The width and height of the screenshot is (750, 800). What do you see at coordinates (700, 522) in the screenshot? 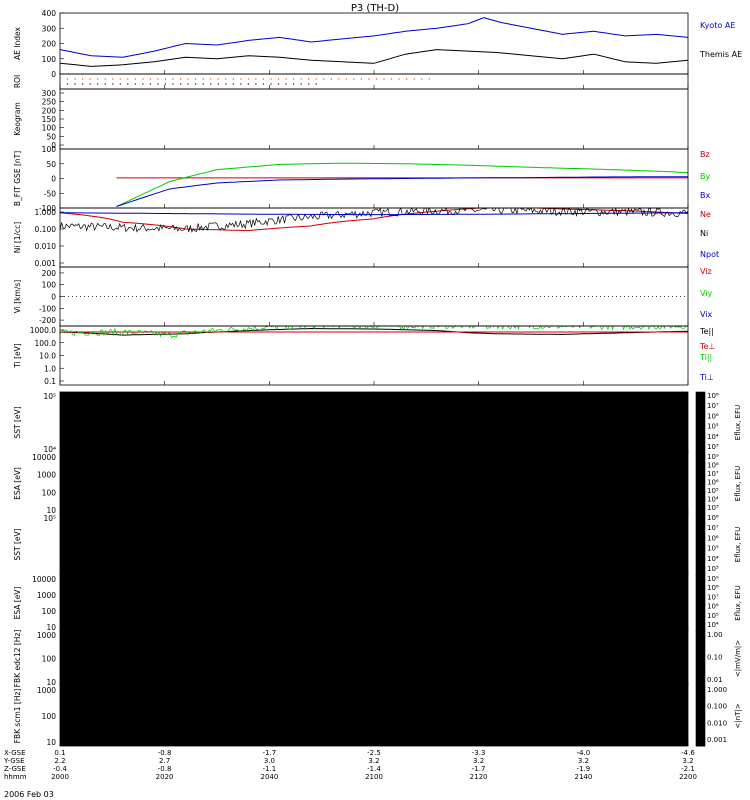
I see `colorbar-cell` at bounding box center [700, 522].